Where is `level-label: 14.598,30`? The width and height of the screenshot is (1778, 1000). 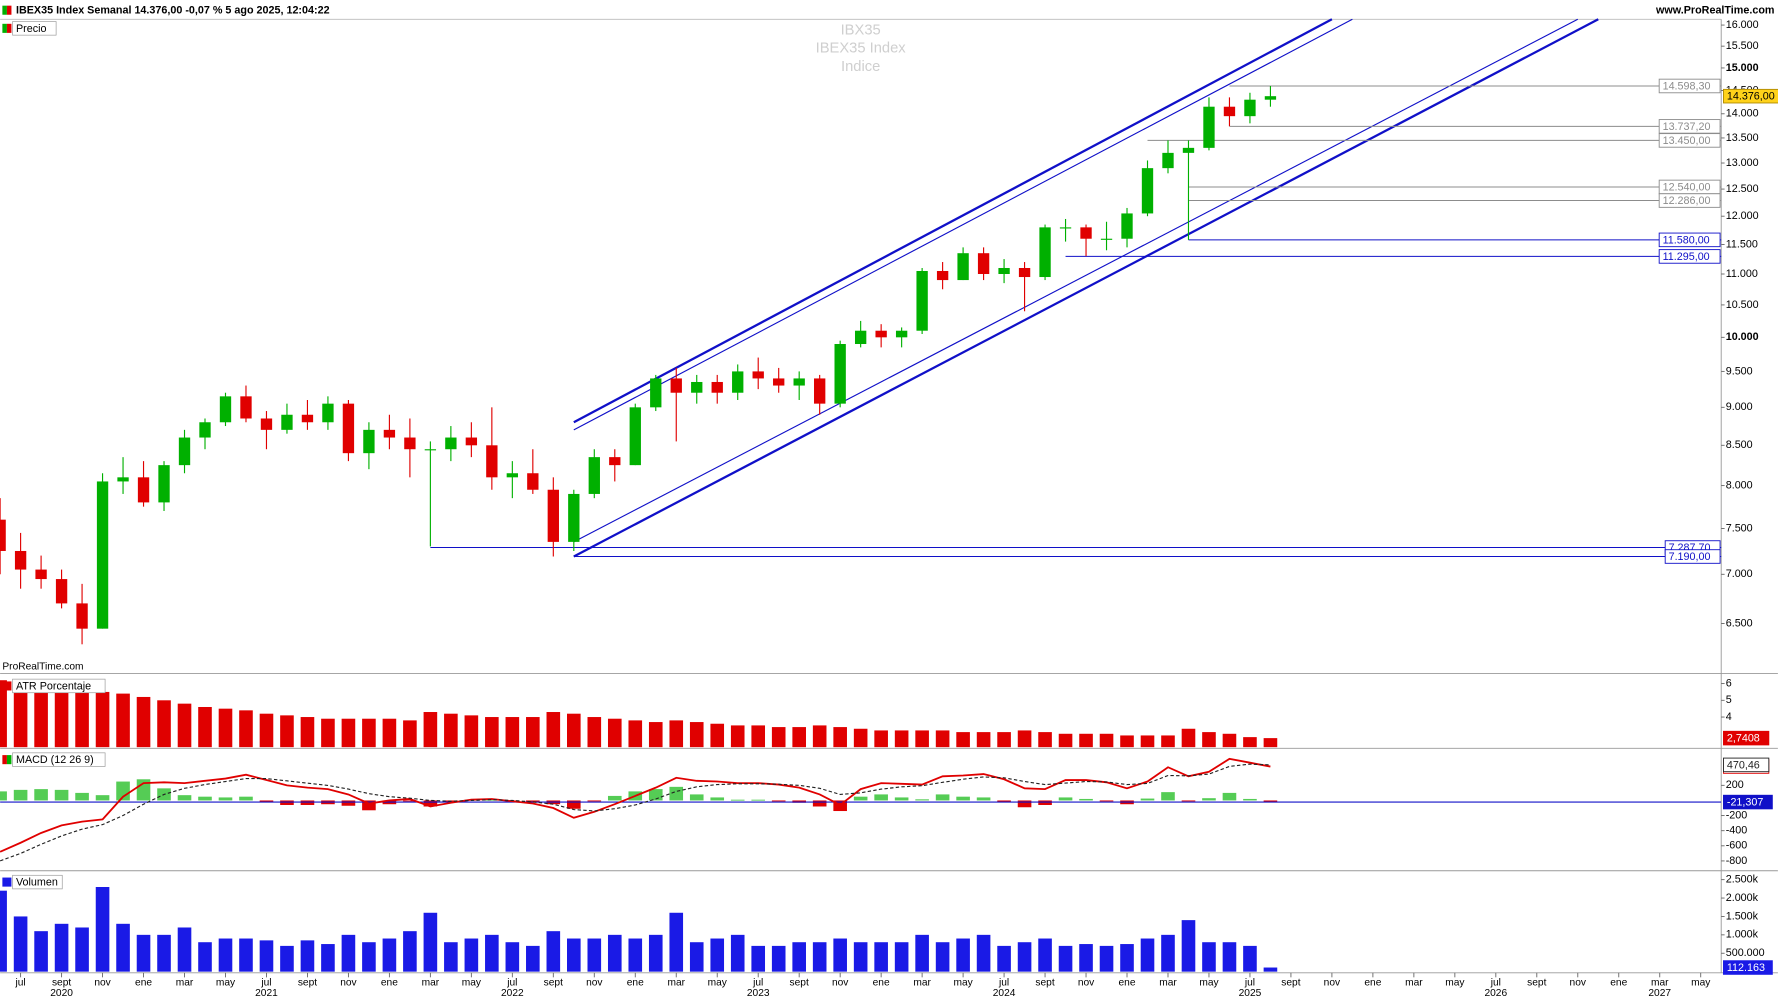
level-label: 14.598,30 is located at coordinates (1687, 86).